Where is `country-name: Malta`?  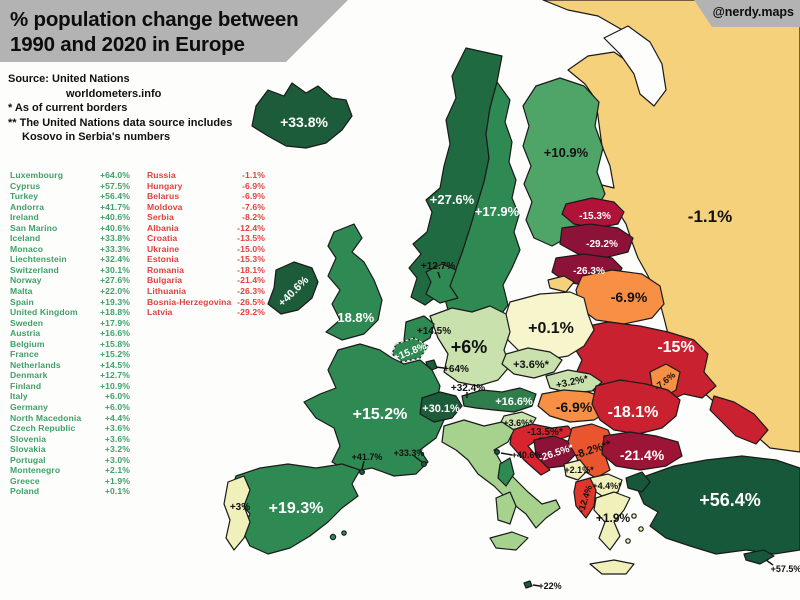 country-name: Malta is located at coordinates (21, 291).